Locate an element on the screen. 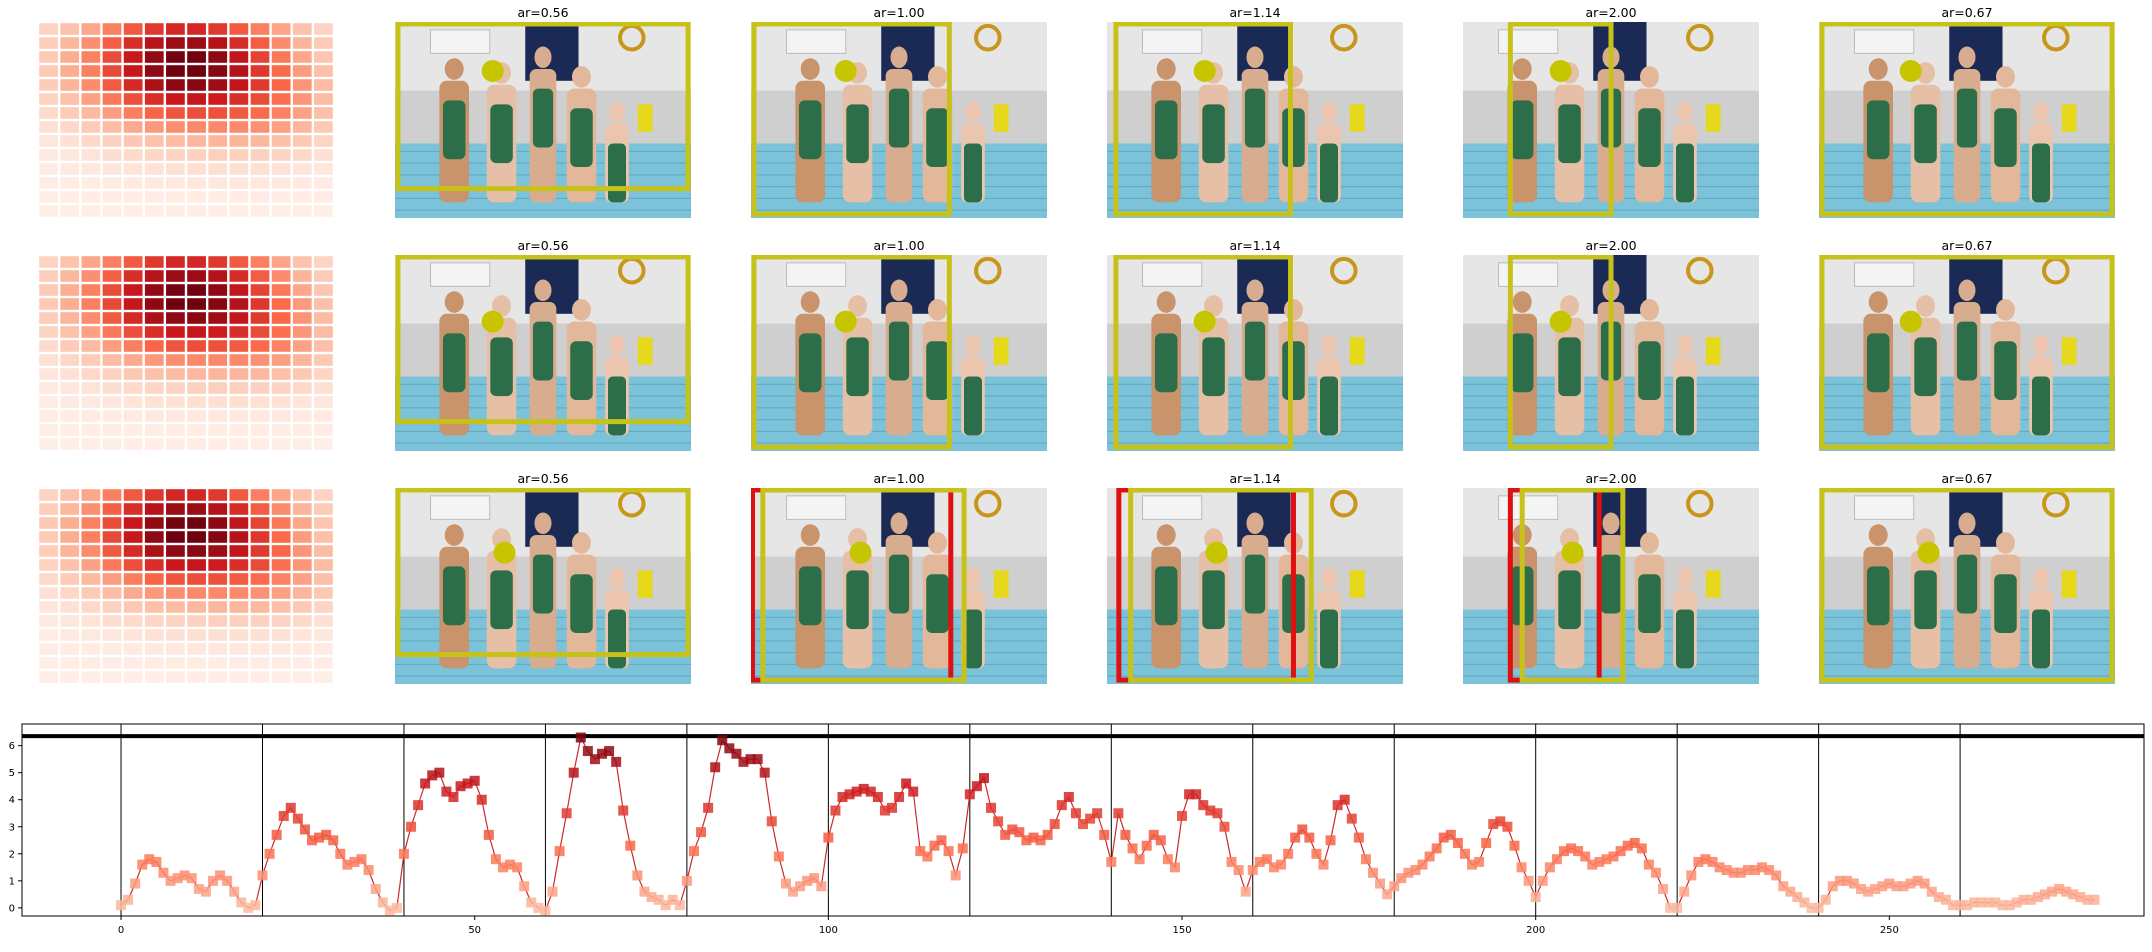 The image size is (2152, 952). x-tick-label: 0 is located at coordinates (121, 930).